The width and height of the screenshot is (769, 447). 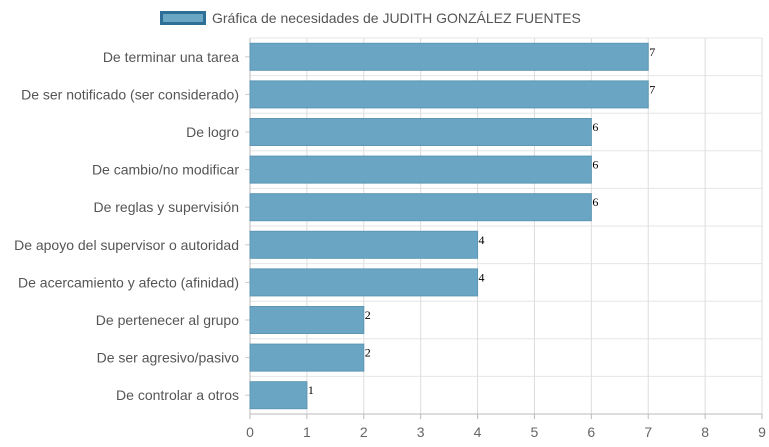 I want to click on x-tick-label: 5, so click(x=535, y=432).